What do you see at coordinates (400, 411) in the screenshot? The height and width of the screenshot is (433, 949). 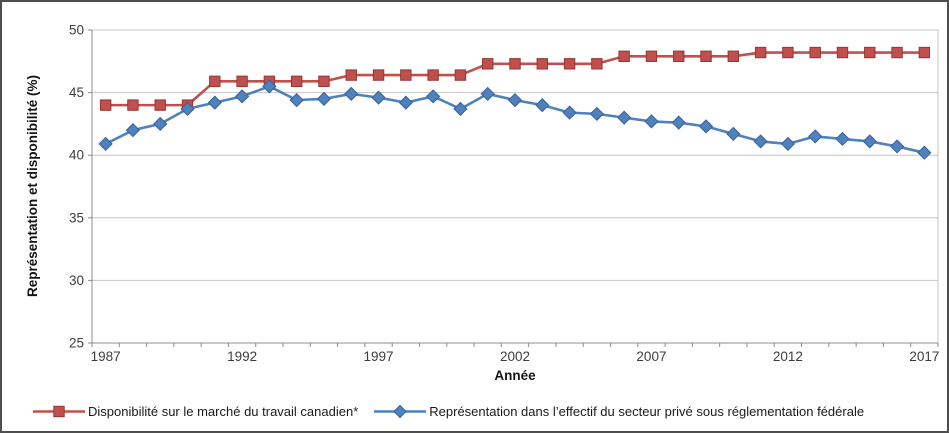 I see `diamond-legend-marker-icon` at bounding box center [400, 411].